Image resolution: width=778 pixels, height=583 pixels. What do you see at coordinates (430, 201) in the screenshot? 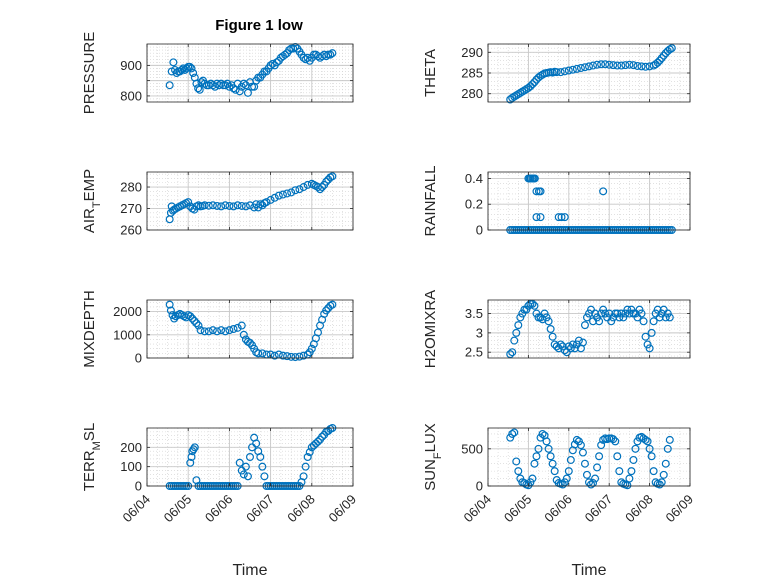
I see `y-axis-label: RAINFALL` at bounding box center [430, 201].